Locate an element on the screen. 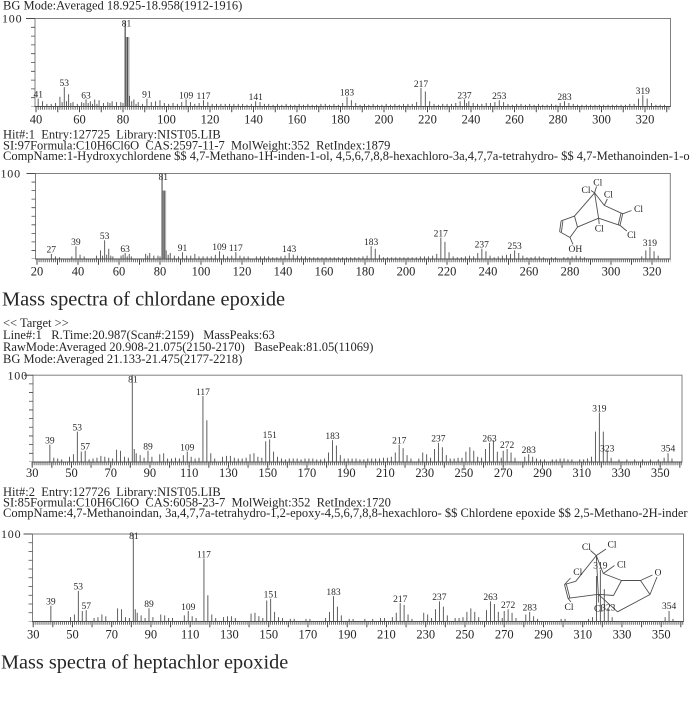 This screenshot has width=700, height=705. svg-text: 260 is located at coordinates (514, 120).